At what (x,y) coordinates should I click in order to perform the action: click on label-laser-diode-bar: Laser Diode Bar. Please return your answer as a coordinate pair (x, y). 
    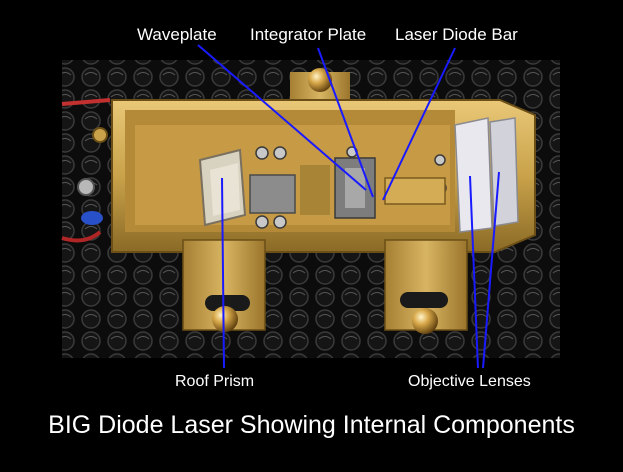
    Looking at the image, I should click on (456, 34).